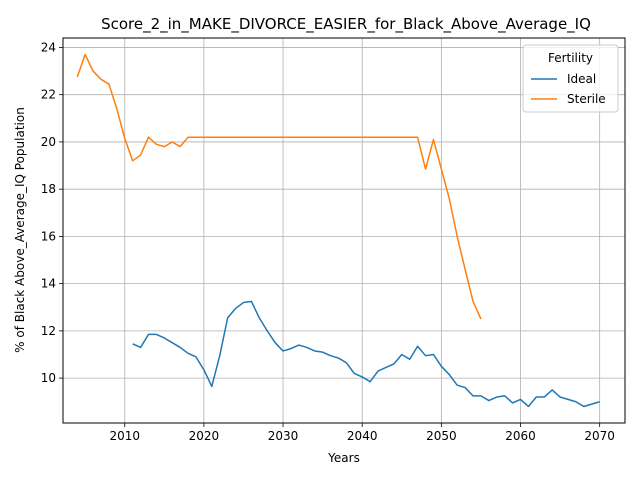  I want to click on x-tick-label: 2040, so click(362, 436).